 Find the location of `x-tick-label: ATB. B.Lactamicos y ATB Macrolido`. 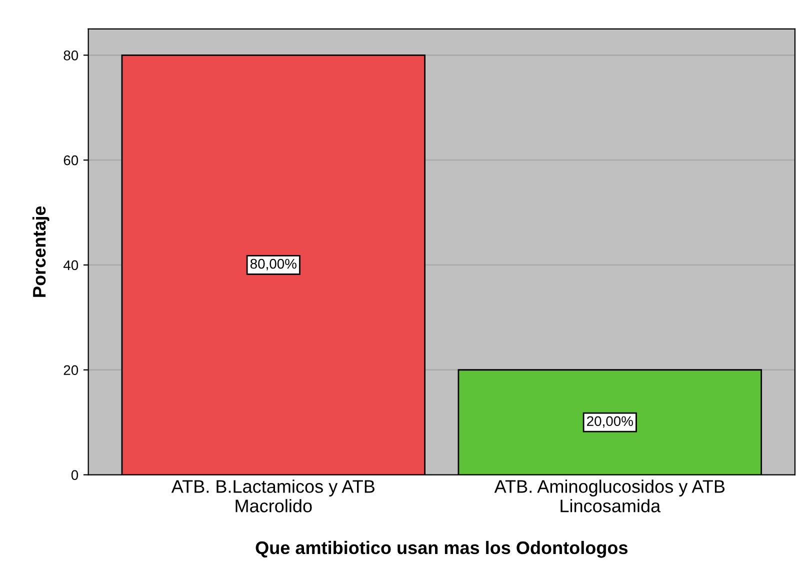

x-tick-label: ATB. B.Lactamicos y ATB Macrolido is located at coordinates (272, 496).